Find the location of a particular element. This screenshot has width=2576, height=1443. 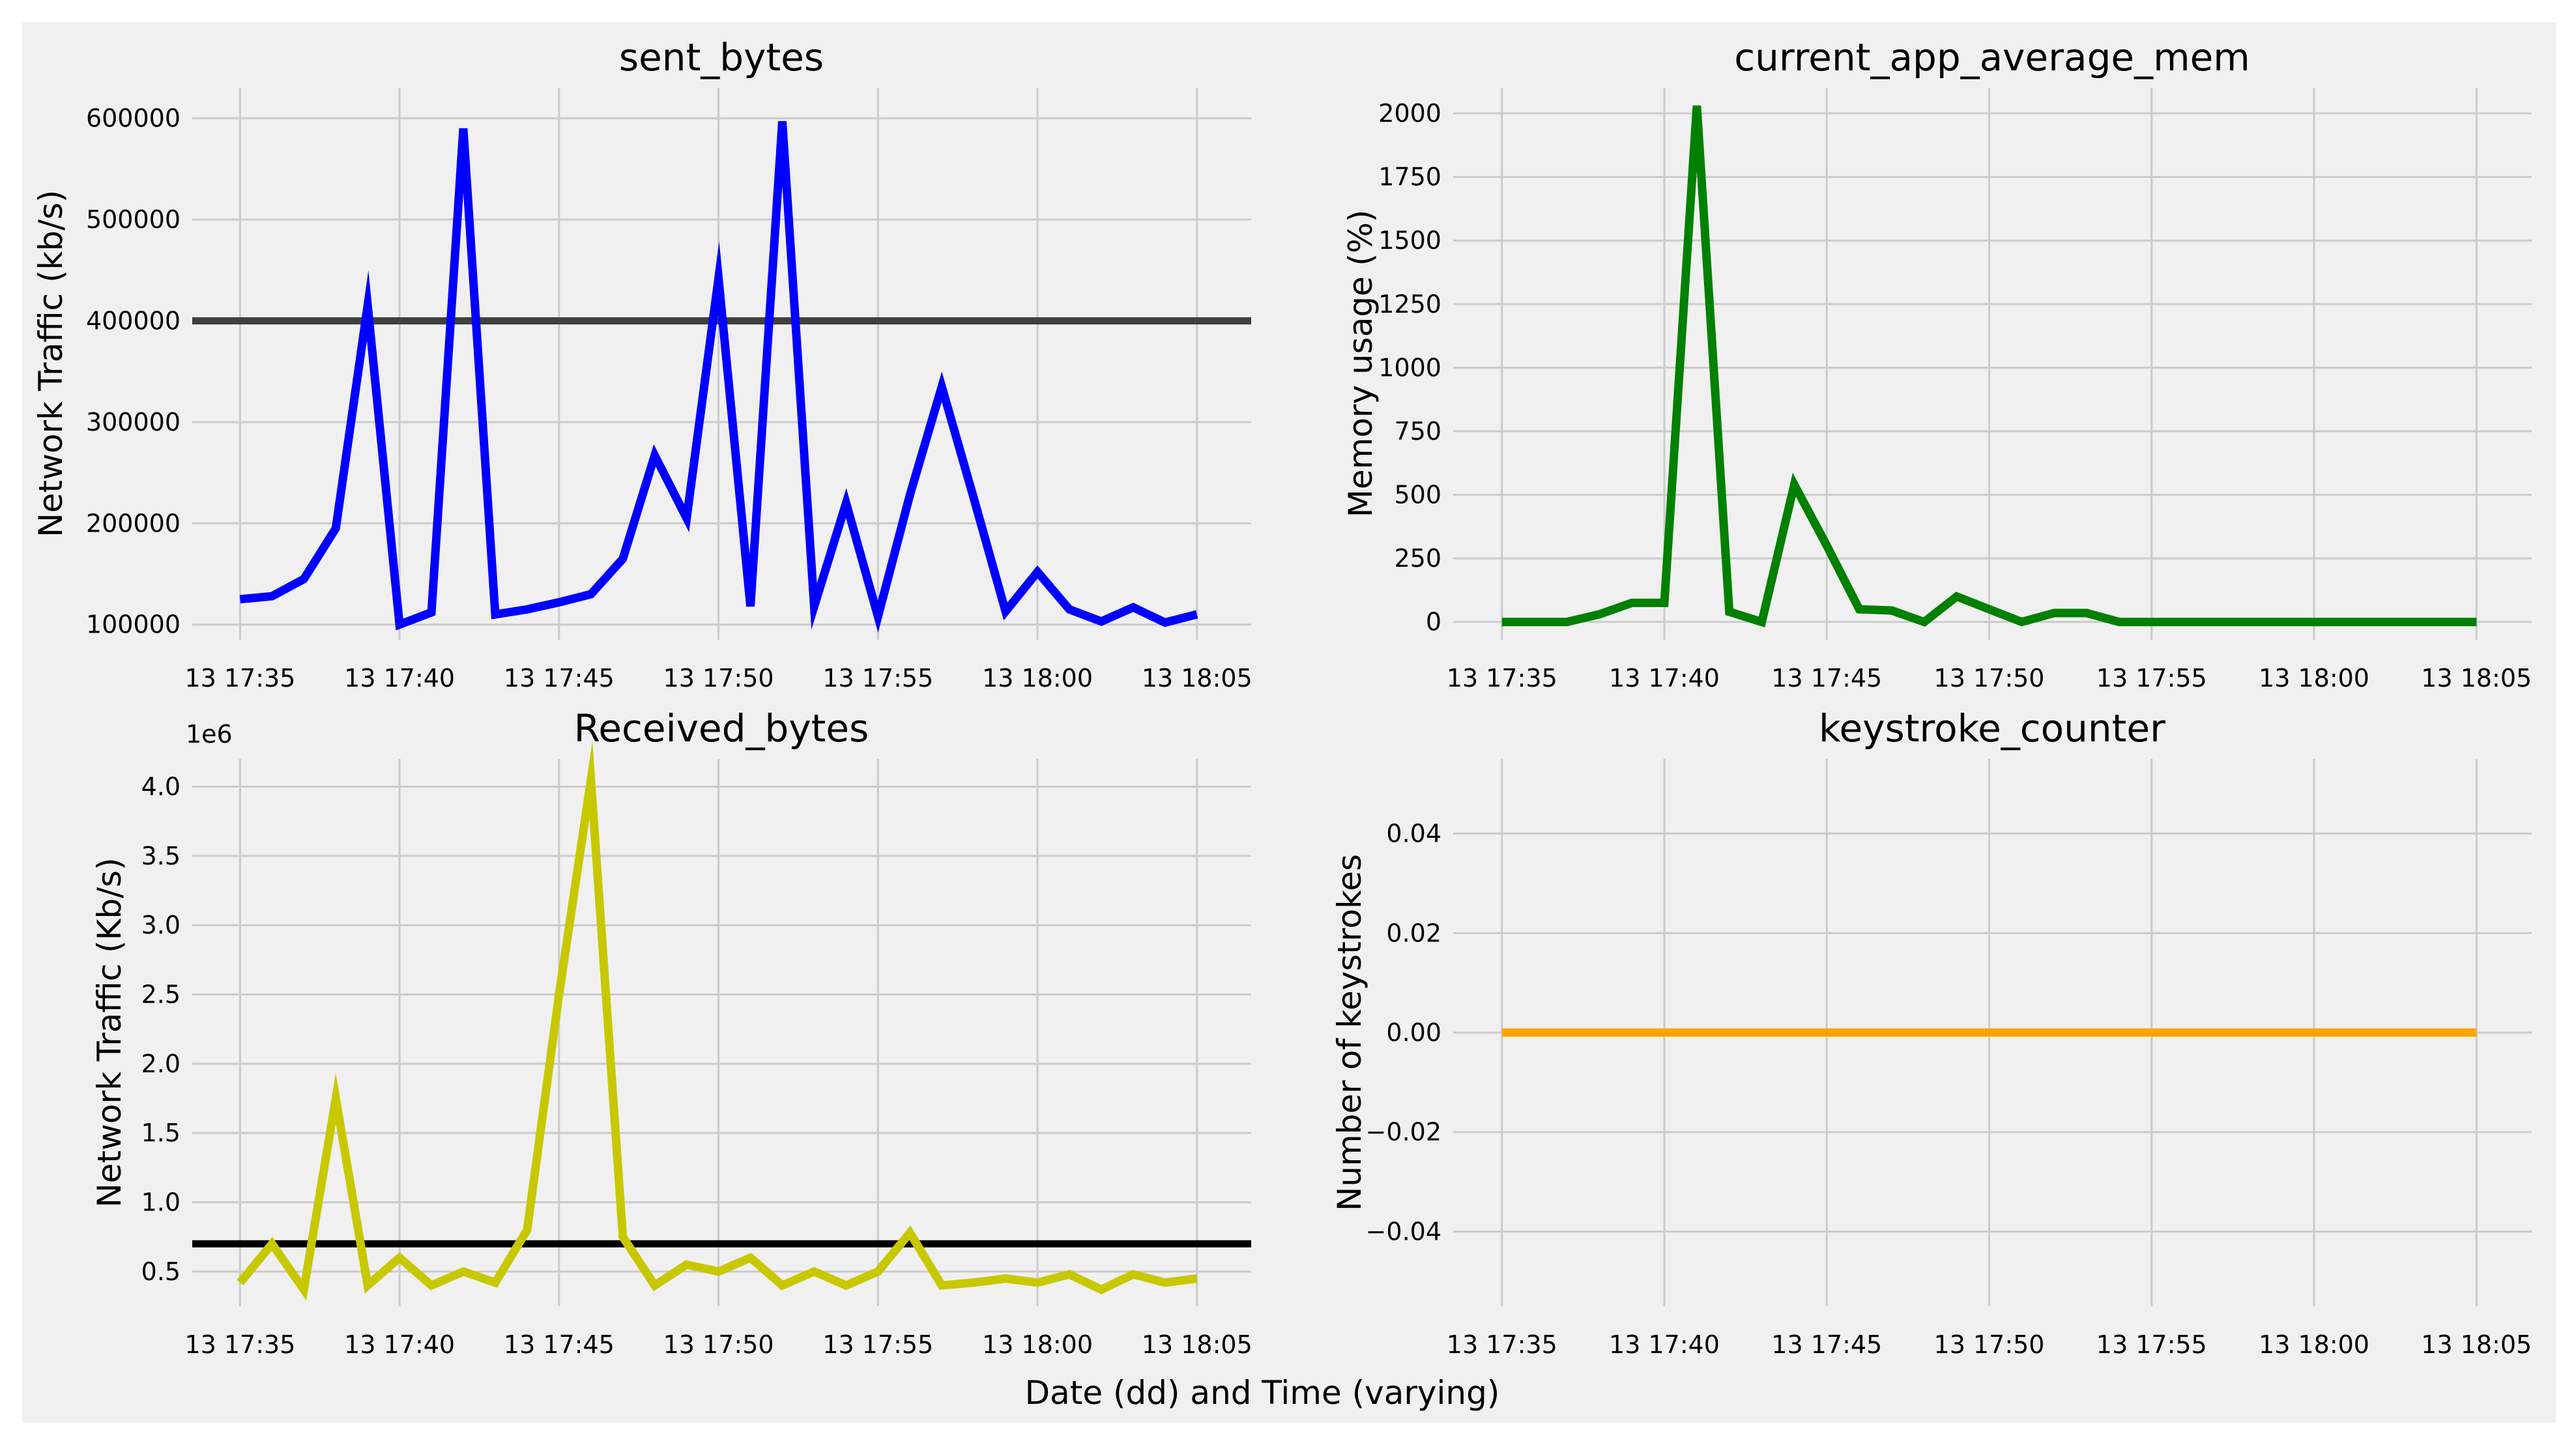

y-tick-label: 1500 is located at coordinates (1410, 241).